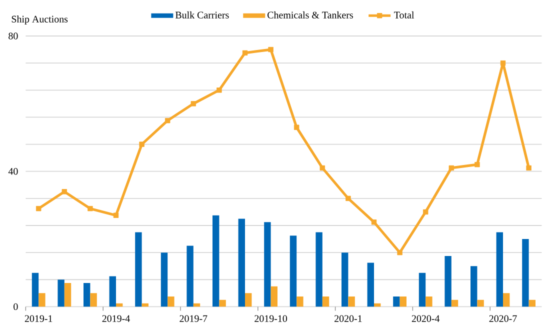  What do you see at coordinates (40, 20) in the screenshot?
I see `y-axis-title: Ship Auctions` at bounding box center [40, 20].